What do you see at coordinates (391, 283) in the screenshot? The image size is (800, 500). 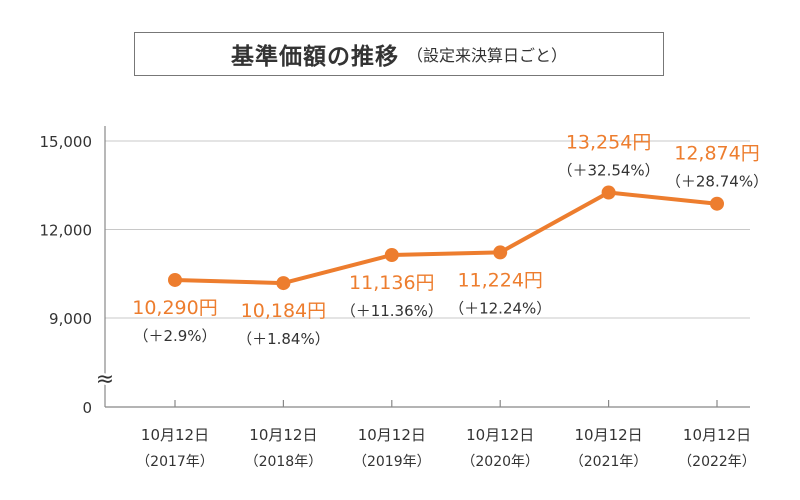 I see `data-label-value: 11,136円` at bounding box center [391, 283].